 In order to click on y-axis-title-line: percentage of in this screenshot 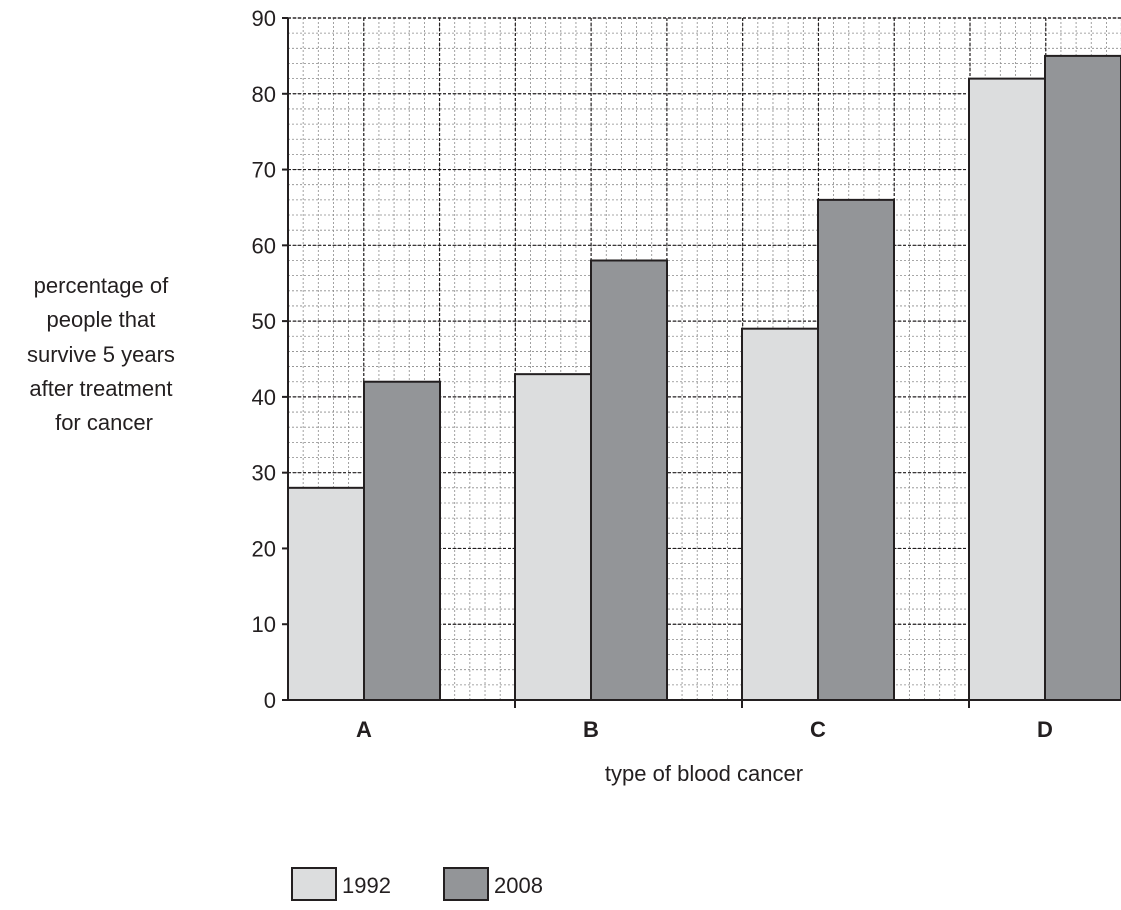, I will do `click(101, 285)`.